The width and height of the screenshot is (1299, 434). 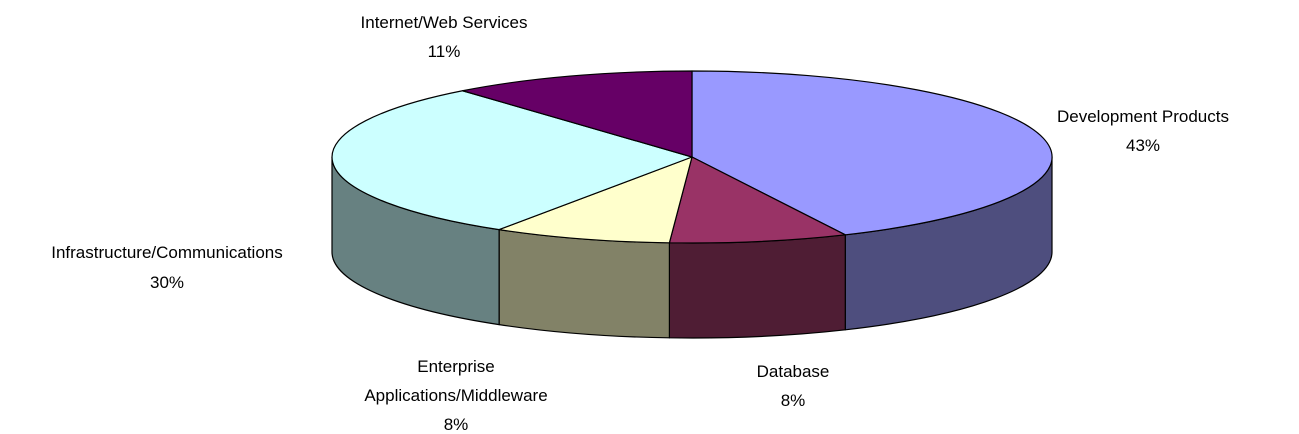 I want to click on label-development-products: Development Products 43%, so click(x=1143, y=131).